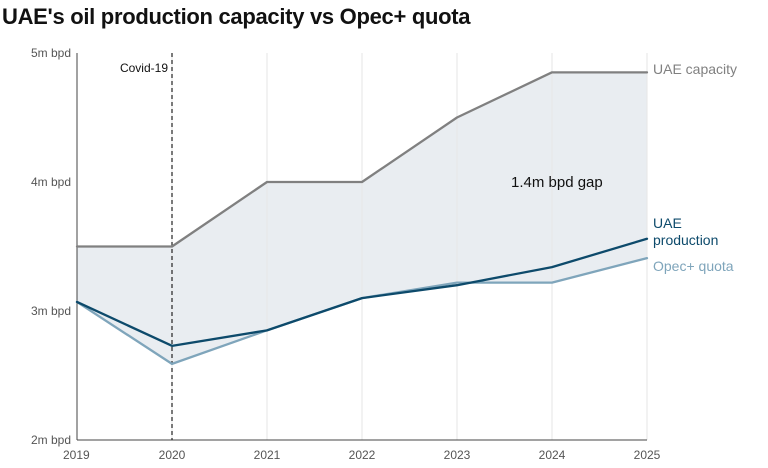 Image resolution: width=768 pixels, height=468 pixels. What do you see at coordinates (76, 455) in the screenshot?
I see `x-tick-label: 2019` at bounding box center [76, 455].